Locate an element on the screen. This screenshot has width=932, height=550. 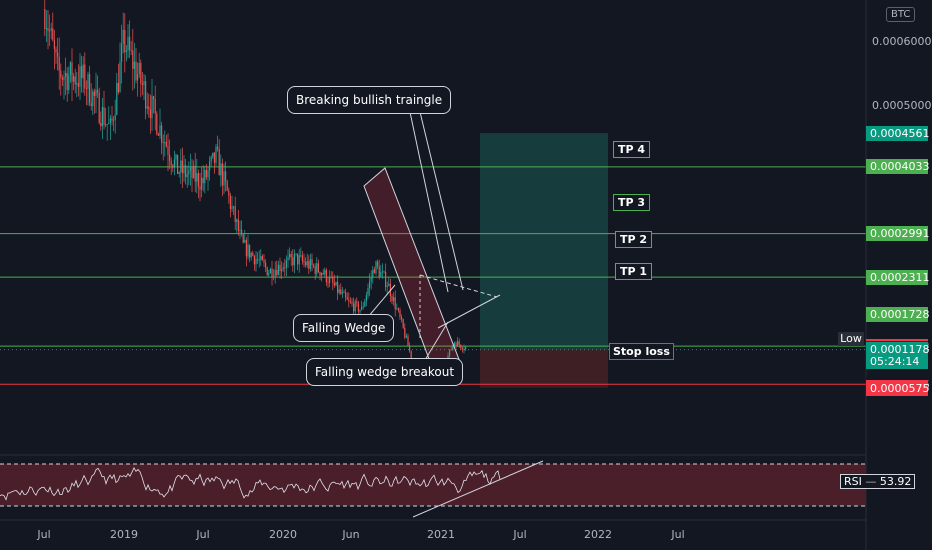
price-label: 05:24:14 is located at coordinates (897, 362).